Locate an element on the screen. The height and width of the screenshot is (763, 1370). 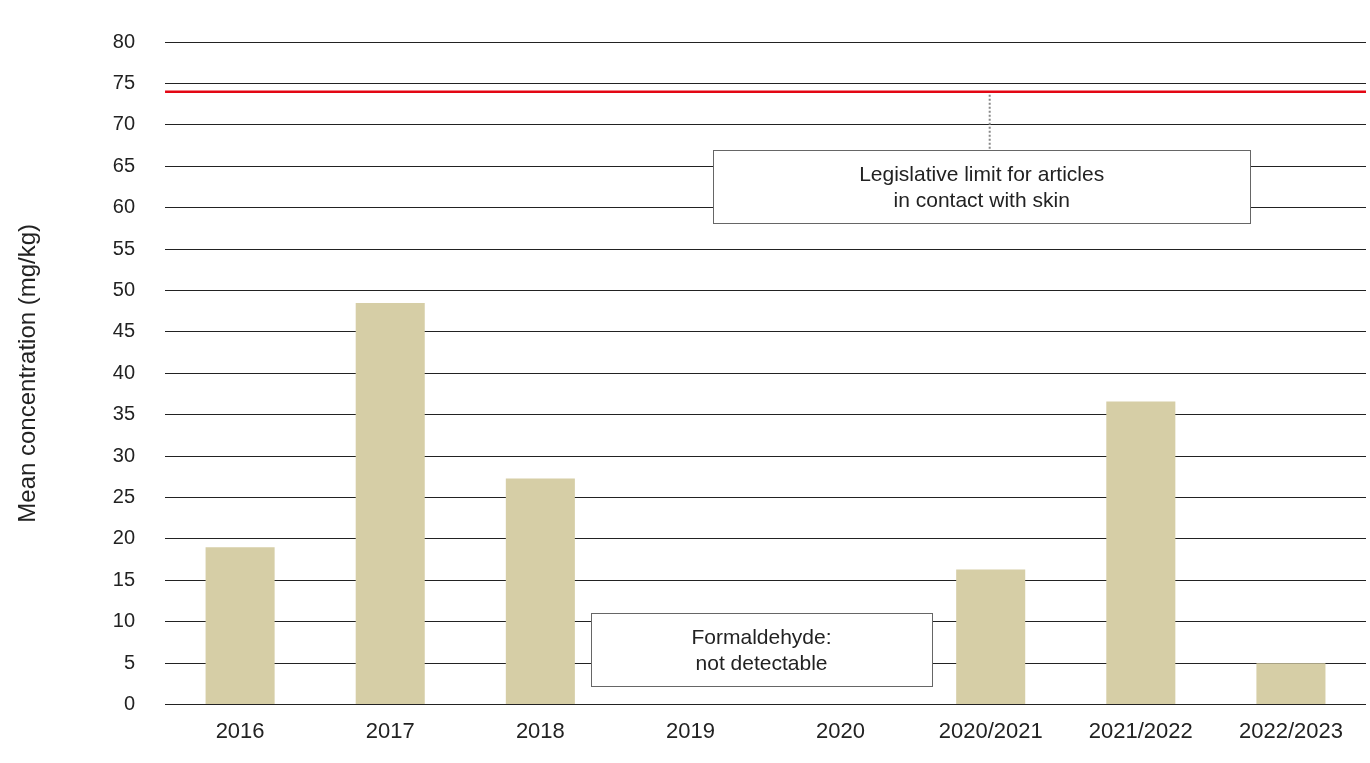
y-tick-label: 45 is located at coordinates (124, 330).